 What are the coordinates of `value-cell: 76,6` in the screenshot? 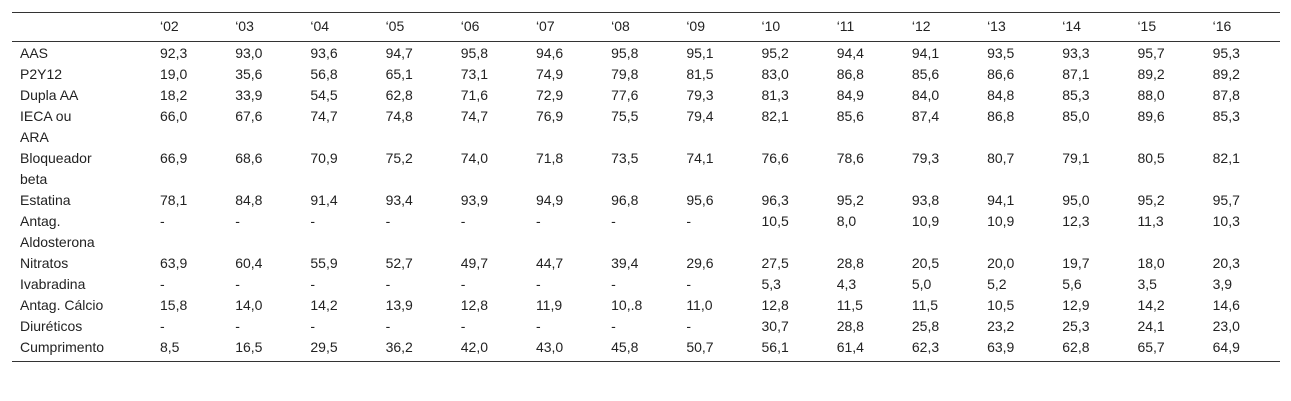 It's located at (775, 158).